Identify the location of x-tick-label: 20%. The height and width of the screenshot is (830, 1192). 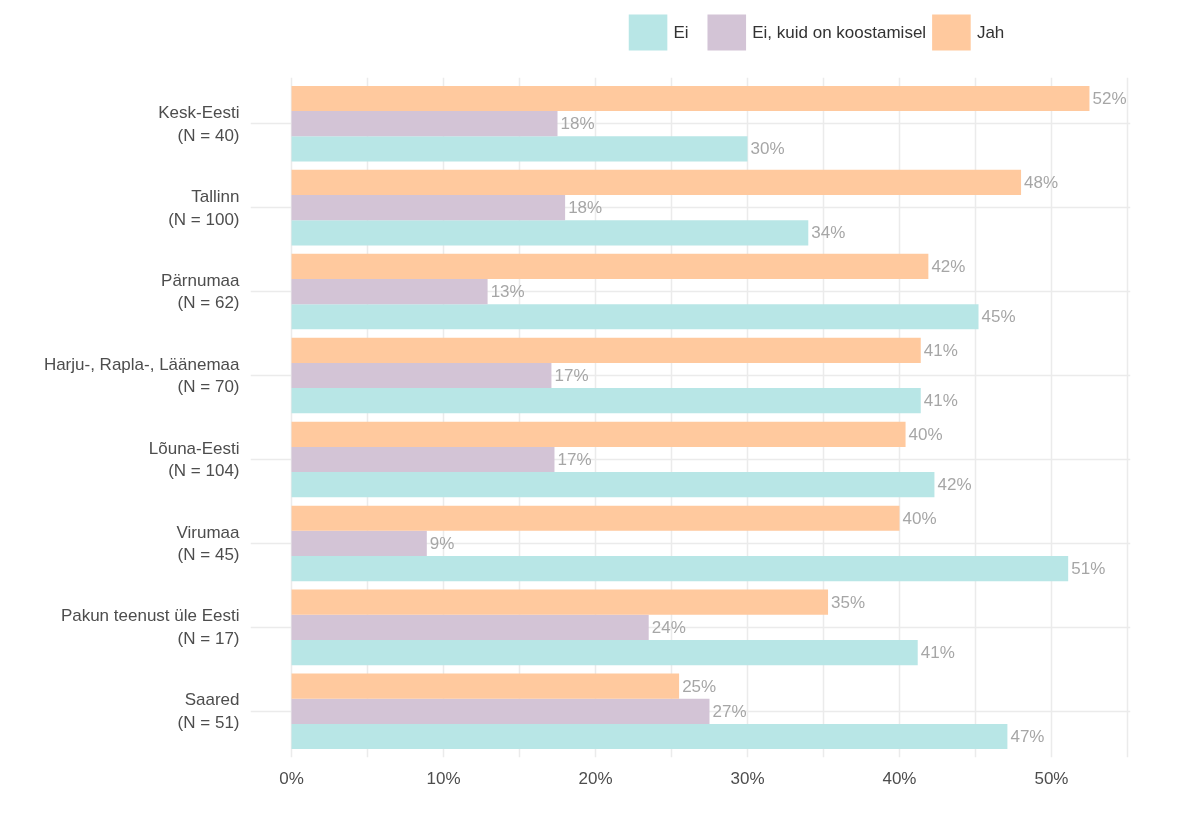
(595, 778).